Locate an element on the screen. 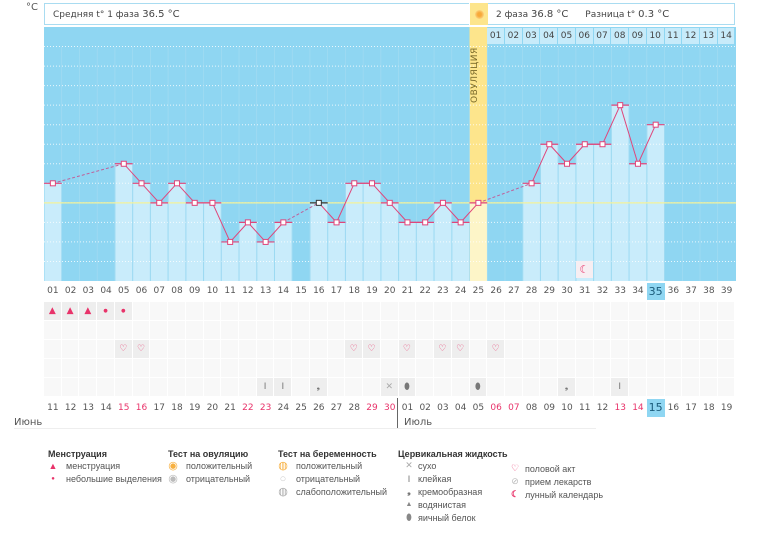 The width and height of the screenshot is (770, 547). date-label: 26 is located at coordinates (319, 408).